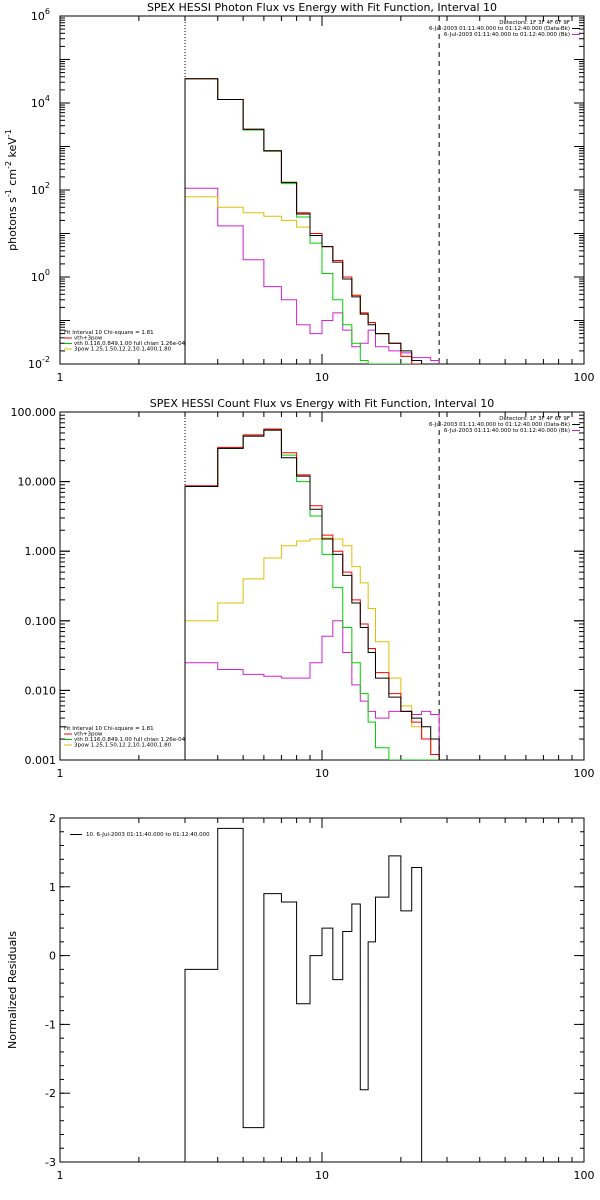  I want to click on y-axis-label-part: cm, so click(12, 179).